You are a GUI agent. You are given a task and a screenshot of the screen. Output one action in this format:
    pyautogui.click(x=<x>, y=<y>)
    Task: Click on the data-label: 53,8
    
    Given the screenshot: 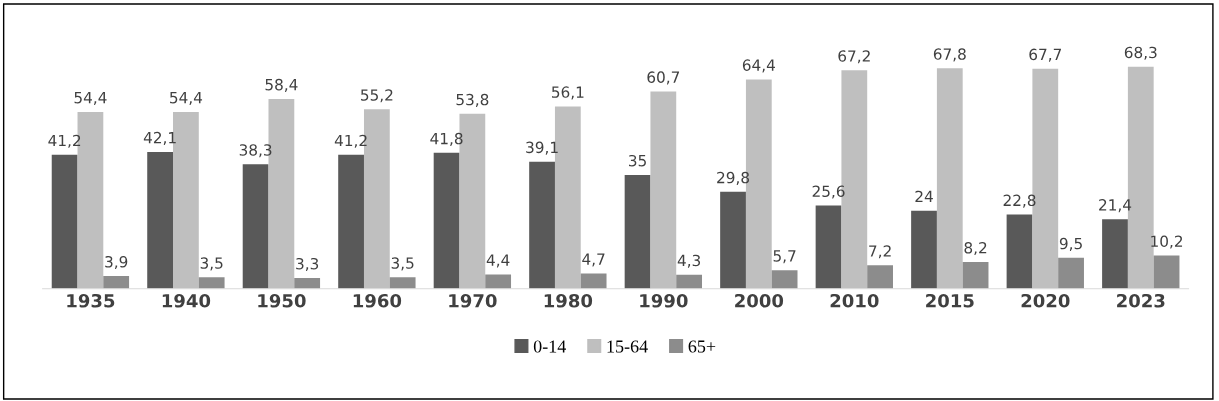 What is the action you would take?
    pyautogui.click(x=472, y=100)
    